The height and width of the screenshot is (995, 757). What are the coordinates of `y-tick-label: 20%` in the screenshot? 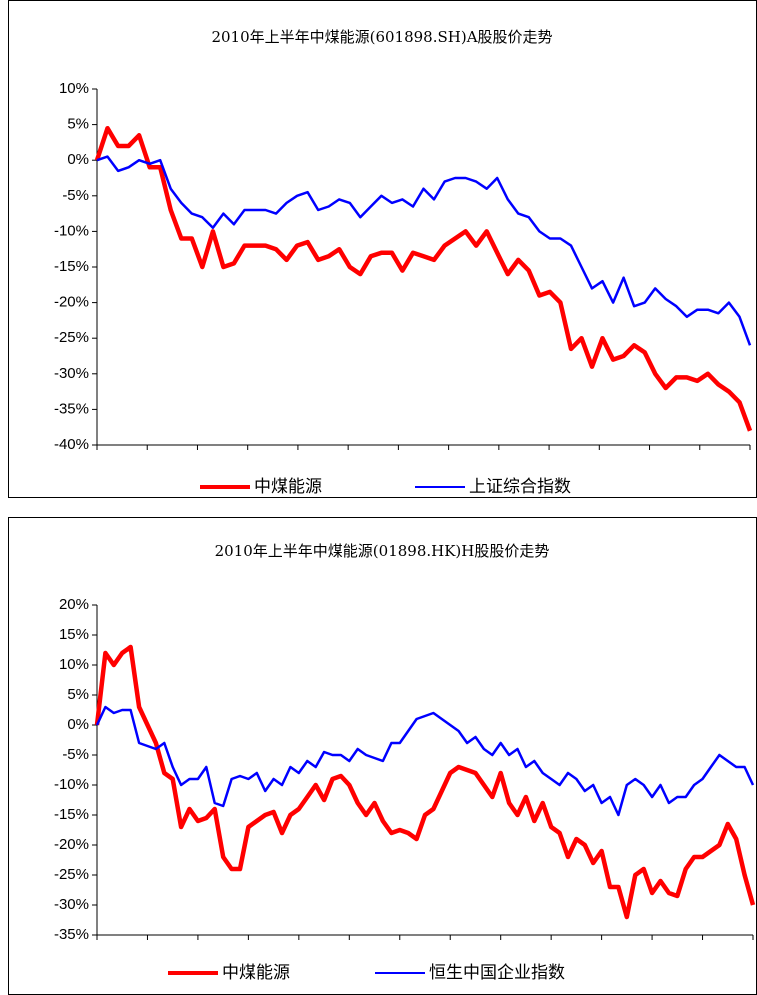 It's located at (74, 604).